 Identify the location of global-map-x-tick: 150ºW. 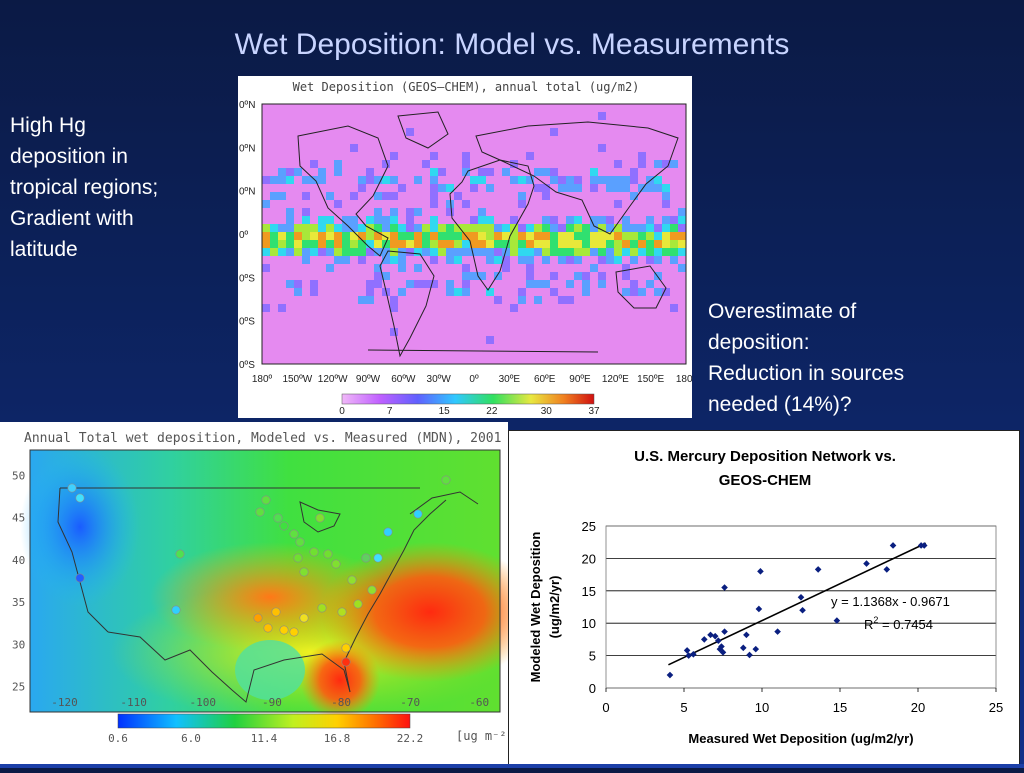
(297, 379).